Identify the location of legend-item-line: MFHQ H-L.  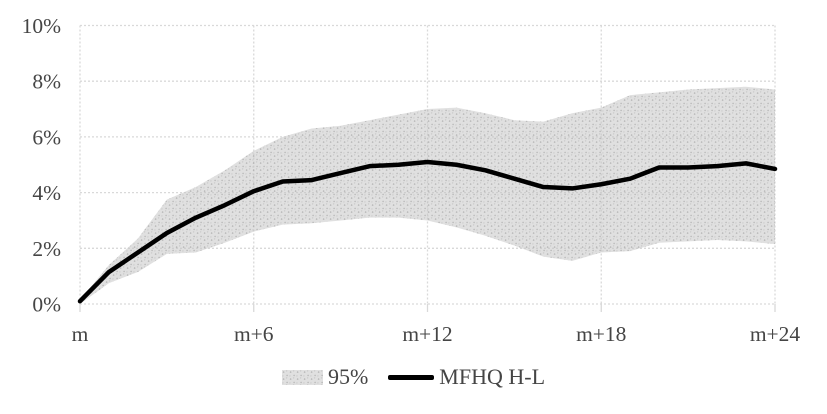
(466, 377).